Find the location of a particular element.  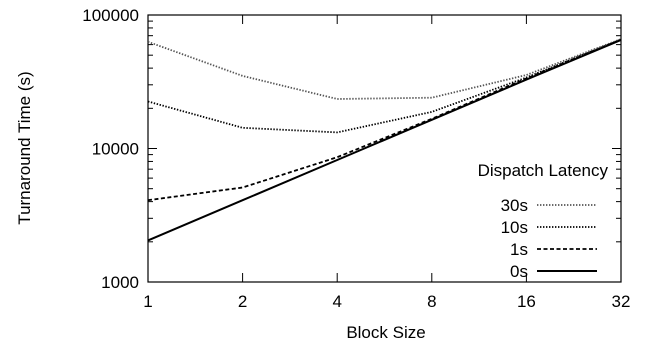

x-tick-label: 8 is located at coordinates (431, 301).